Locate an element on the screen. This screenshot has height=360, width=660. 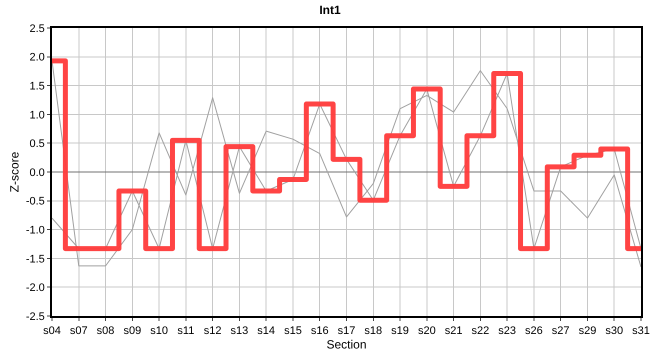
y-tick-label: -0.5 is located at coordinates (35, 202).